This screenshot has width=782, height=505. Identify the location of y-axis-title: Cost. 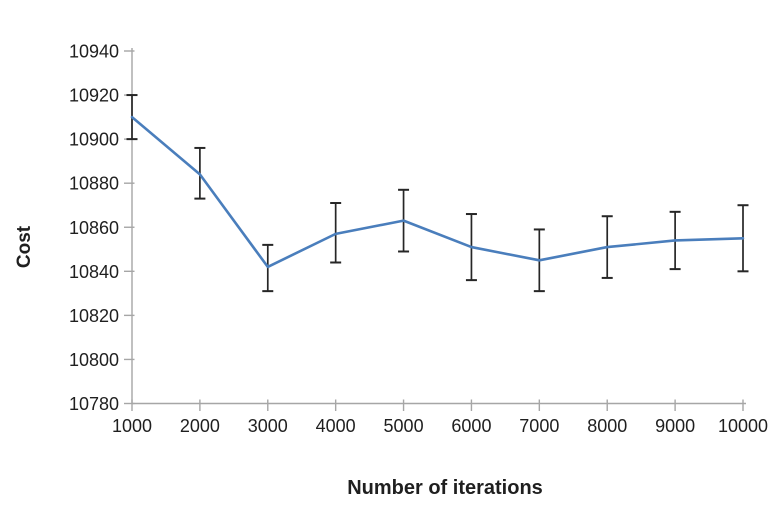
(24, 246).